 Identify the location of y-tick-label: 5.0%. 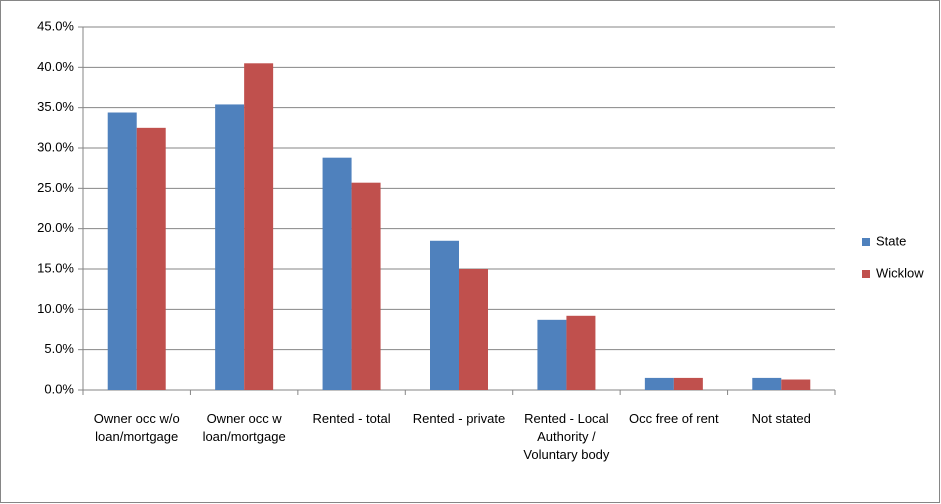
(59, 348).